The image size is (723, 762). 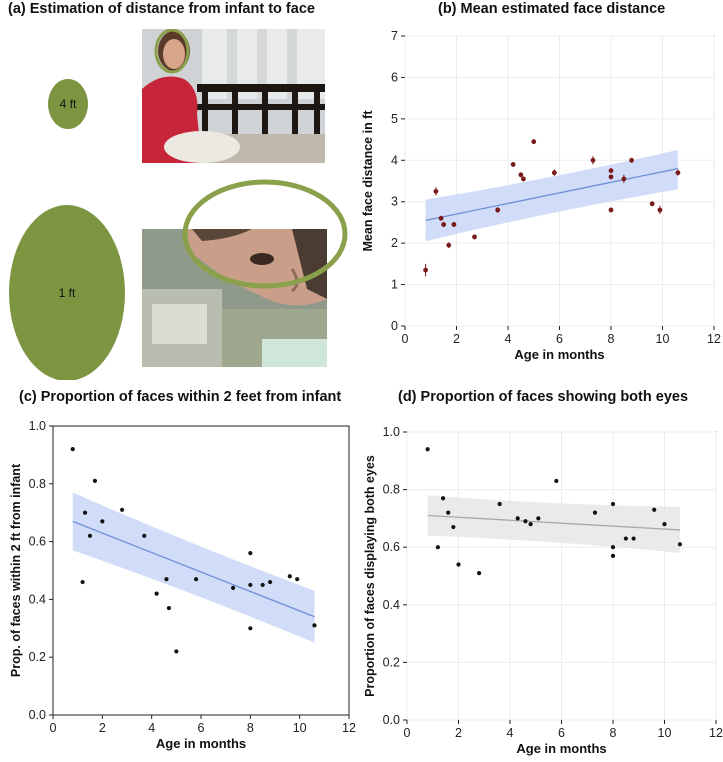 I want to click on y-tick-label: 0.2, so click(x=37, y=657).